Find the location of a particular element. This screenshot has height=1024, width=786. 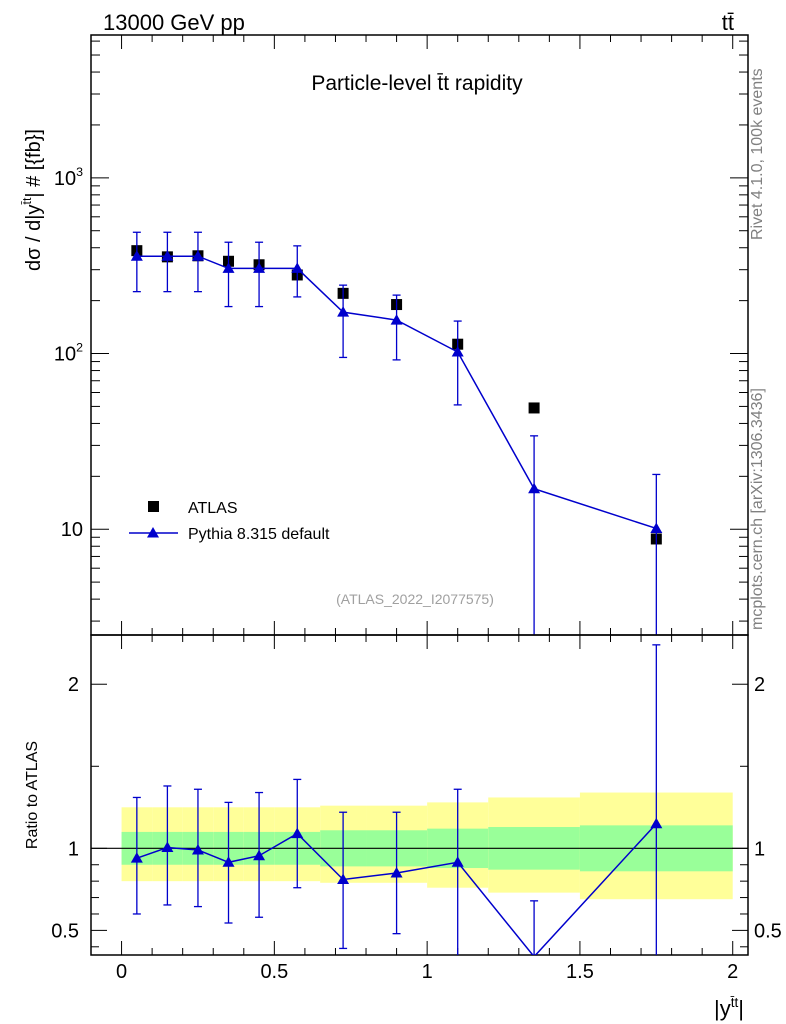

y-tick-label: 1 is located at coordinates (73, 849).